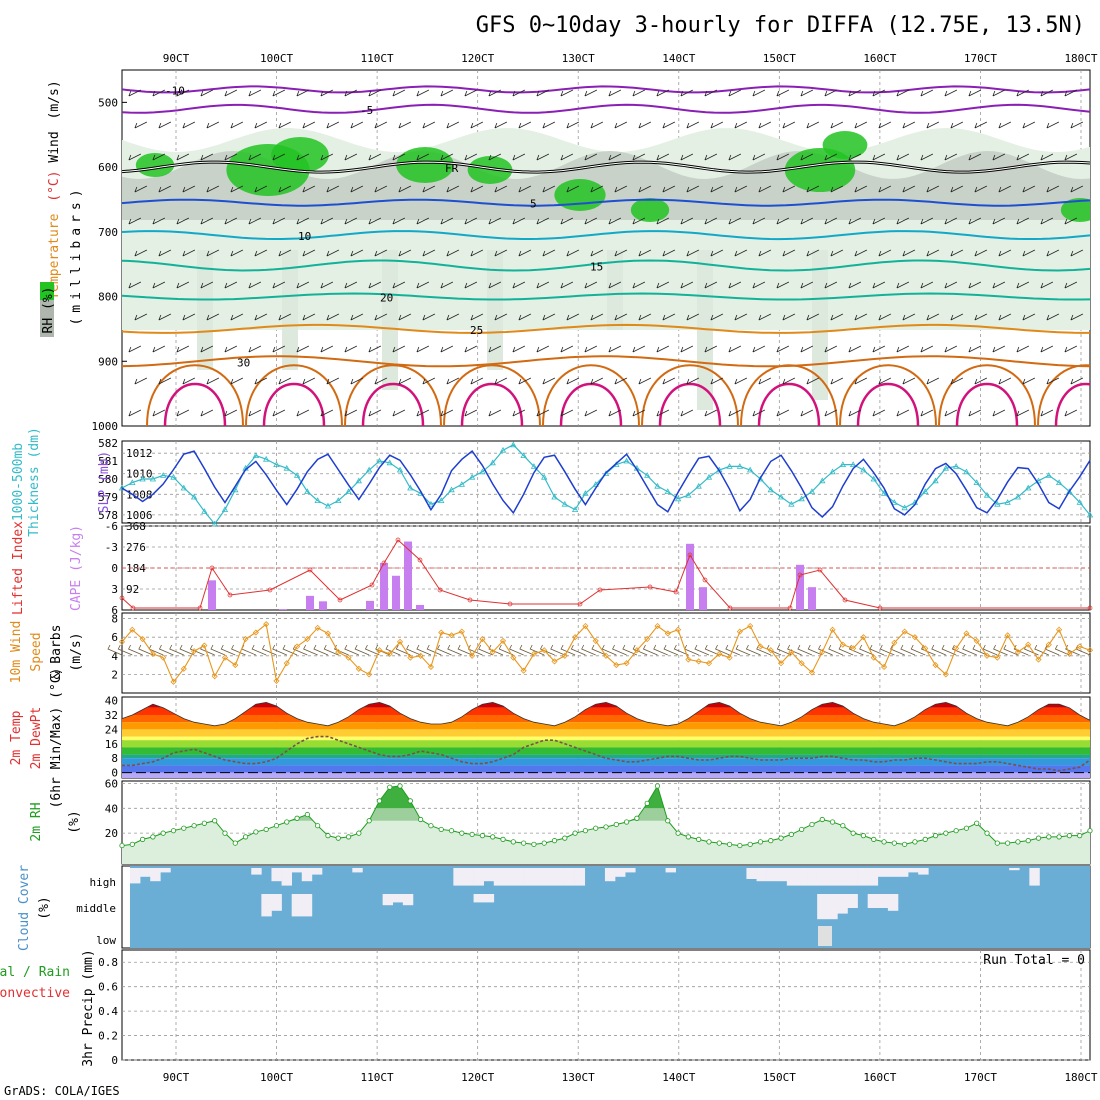 Image resolution: width=1100 pixels, height=1100 pixels. I want to click on slp-ytick-1012: 1012, so click(139, 453).